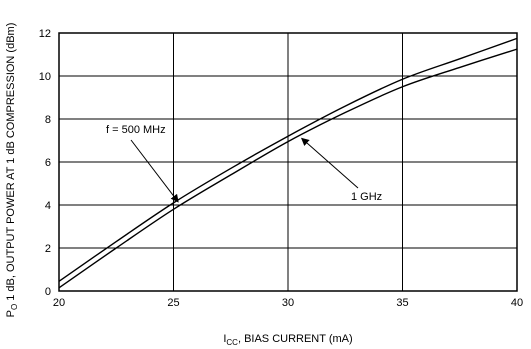 The width and height of the screenshot is (531, 349). I want to click on y-axis-label-sub: O, so click(14, 307).